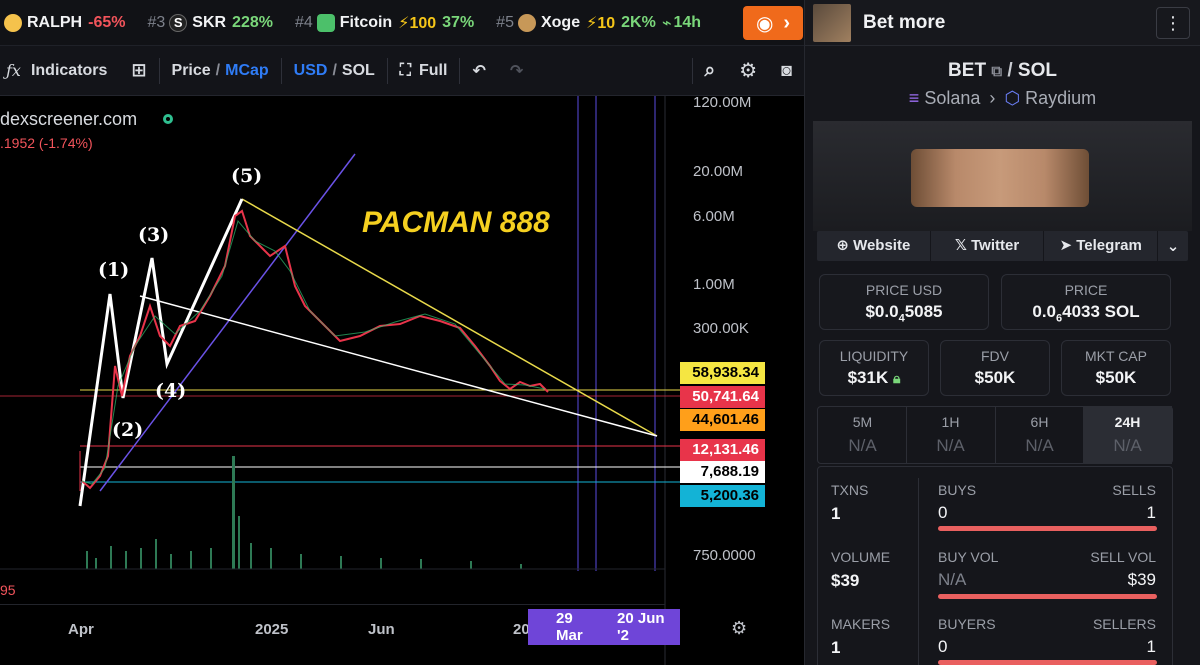  I want to click on tab-24h: 24H N/A, so click(1127, 435).